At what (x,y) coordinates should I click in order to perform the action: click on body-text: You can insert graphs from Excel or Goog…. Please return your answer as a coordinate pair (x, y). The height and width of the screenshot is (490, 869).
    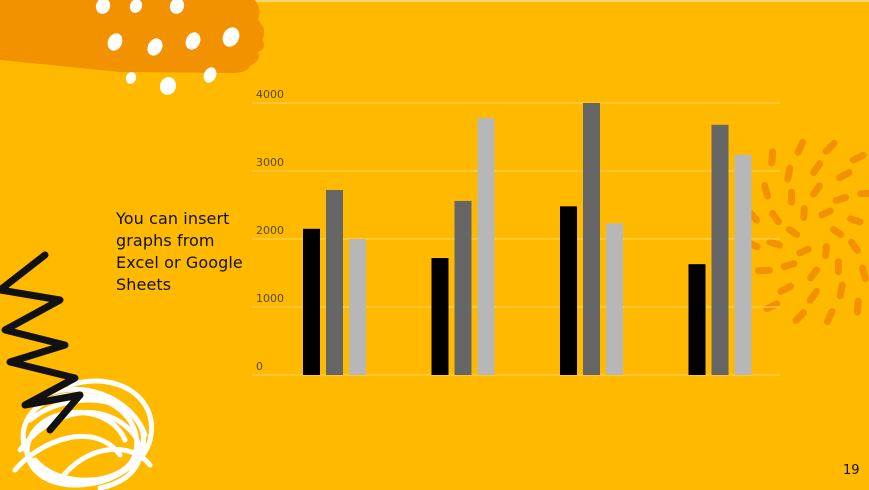
    Looking at the image, I should click on (191, 252).